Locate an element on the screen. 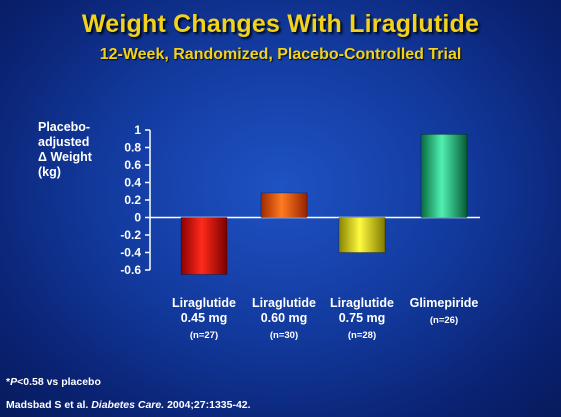 The width and height of the screenshot is (561, 417). y-axis-label: Placebo- adjusted Δ Weight (kg) is located at coordinates (78, 150).